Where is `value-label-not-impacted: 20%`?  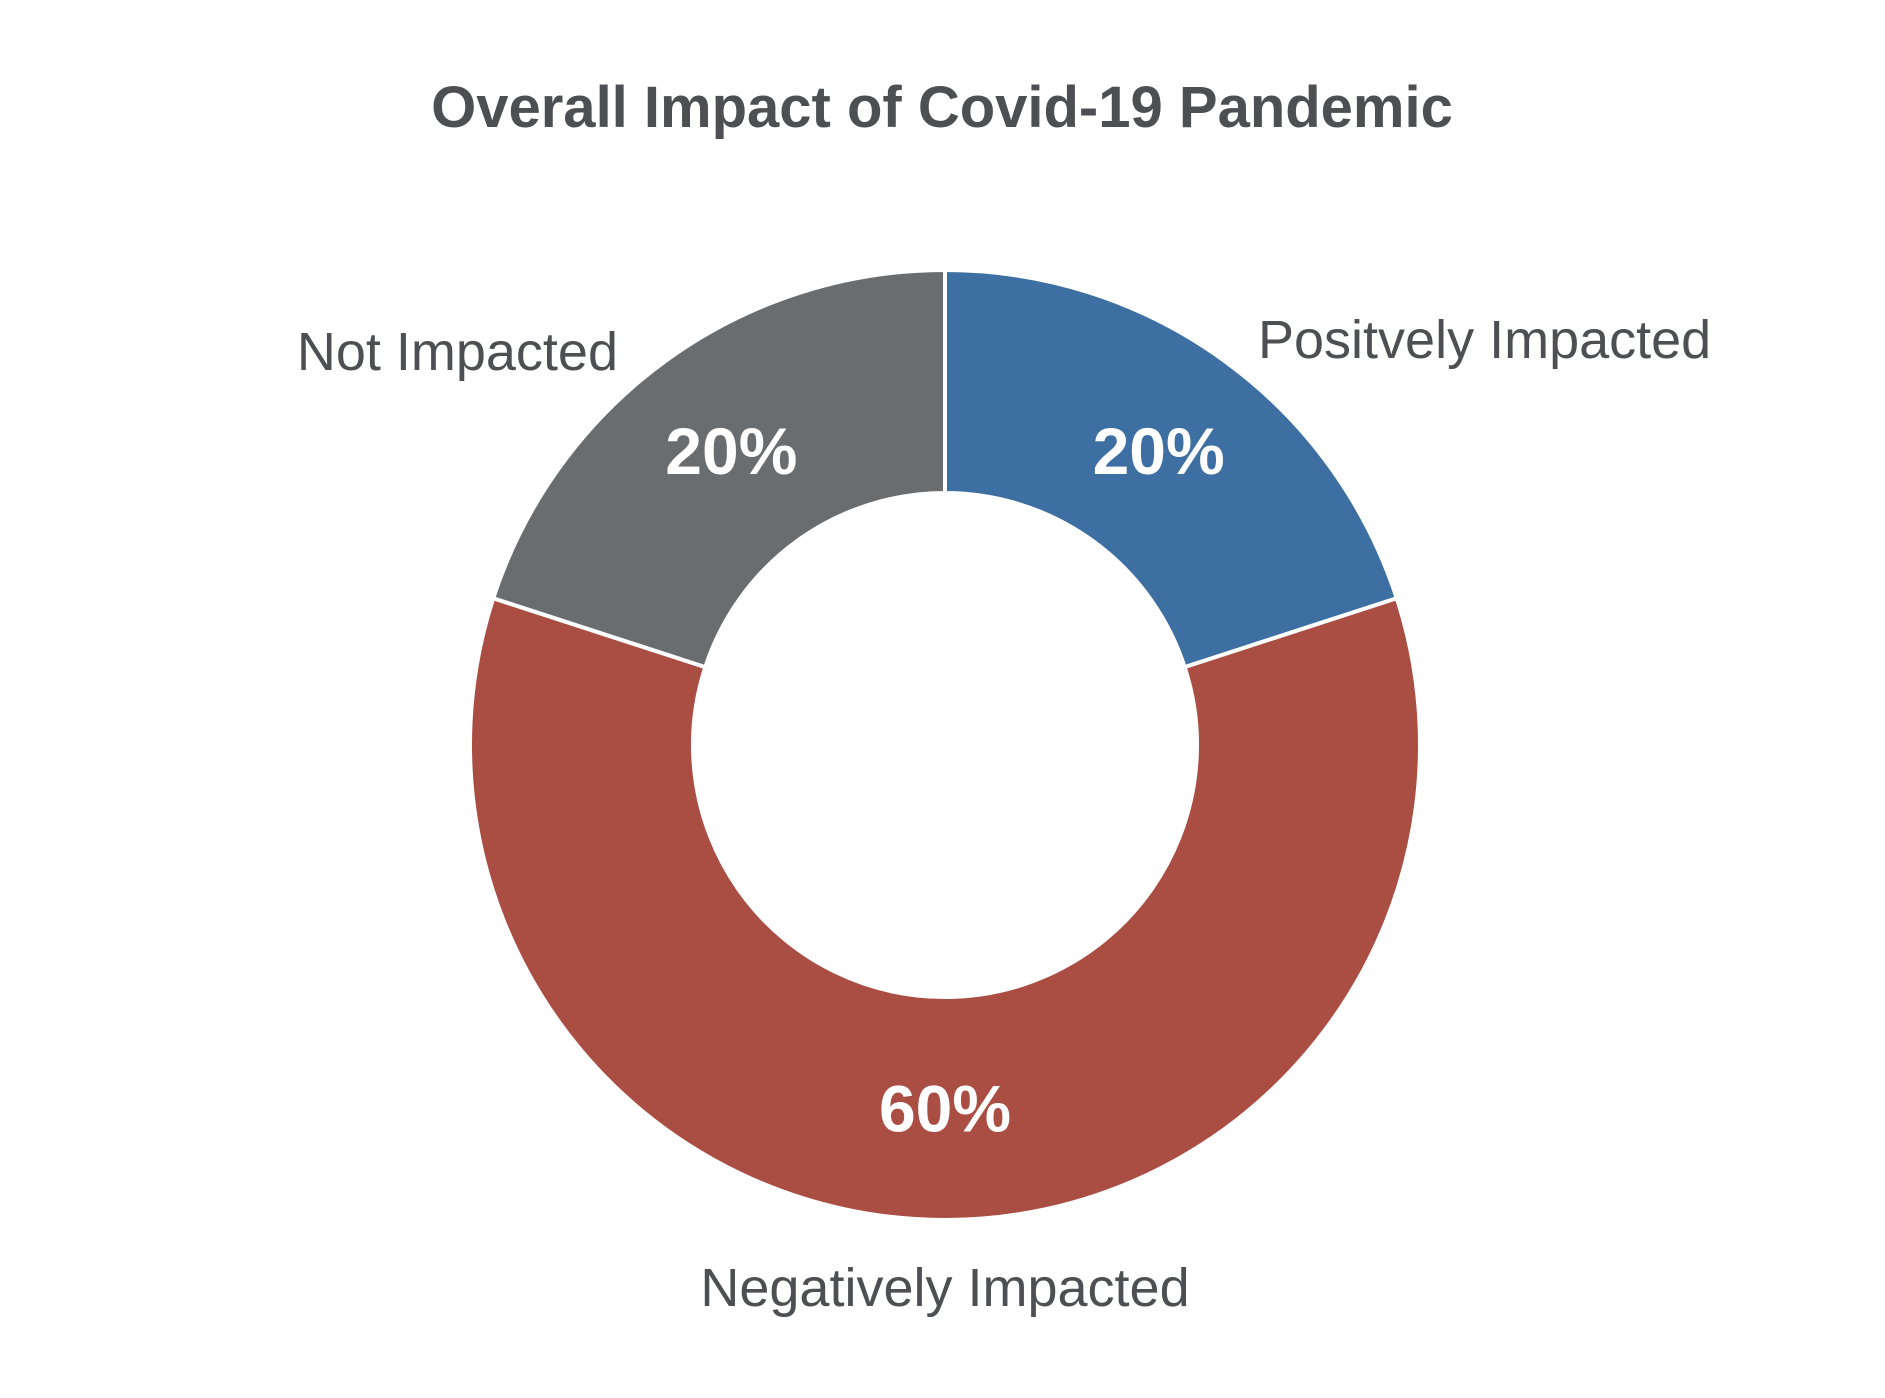 value-label-not-impacted: 20% is located at coordinates (731, 451).